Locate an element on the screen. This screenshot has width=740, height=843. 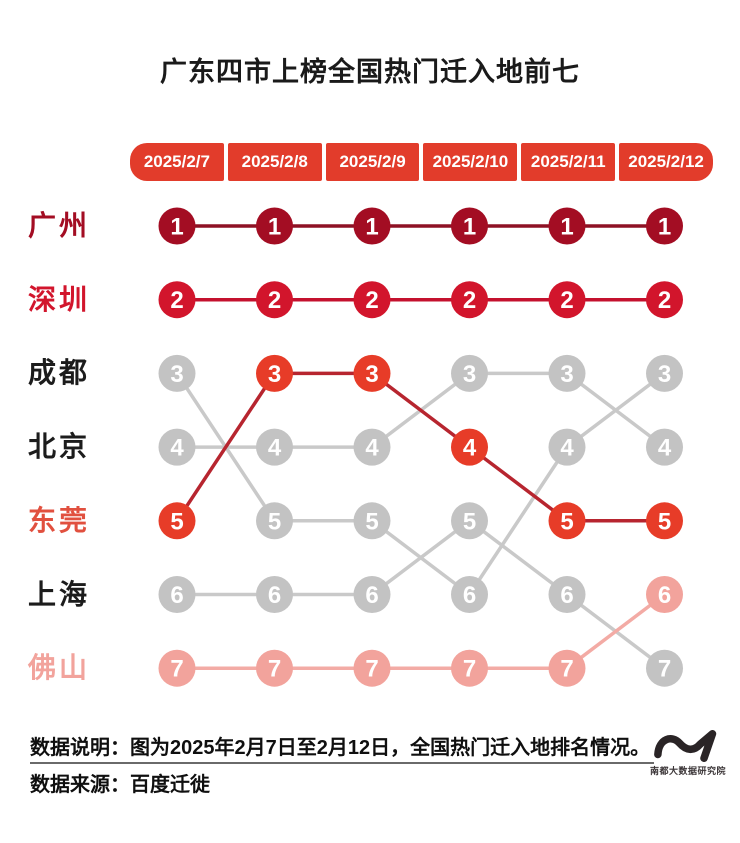
nandu-logo-text: 南都大数据研究院 is located at coordinates (687, 771).